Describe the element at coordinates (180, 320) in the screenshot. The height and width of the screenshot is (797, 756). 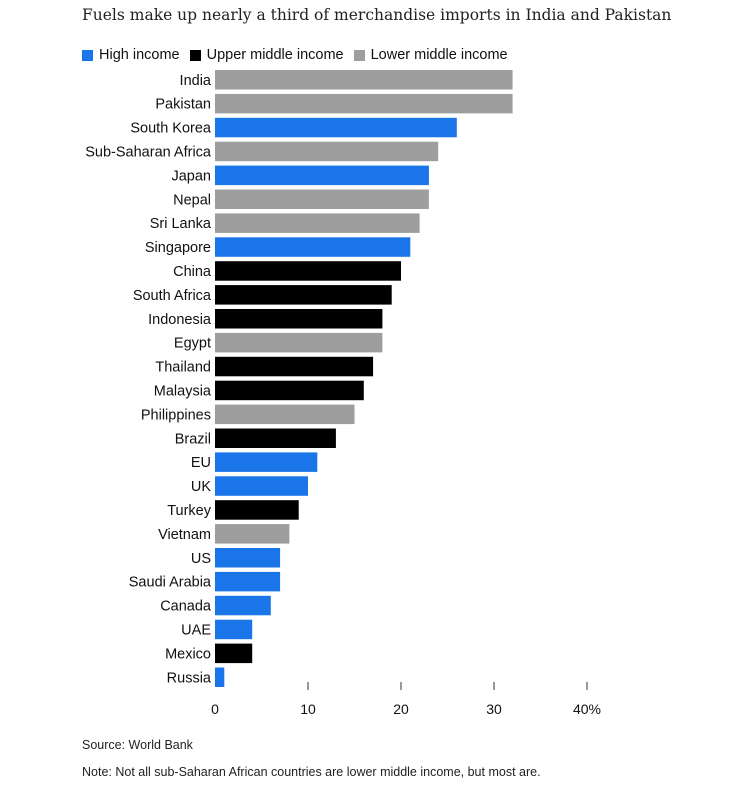
I see `bar-label-indonesia: Indonesia` at that location.